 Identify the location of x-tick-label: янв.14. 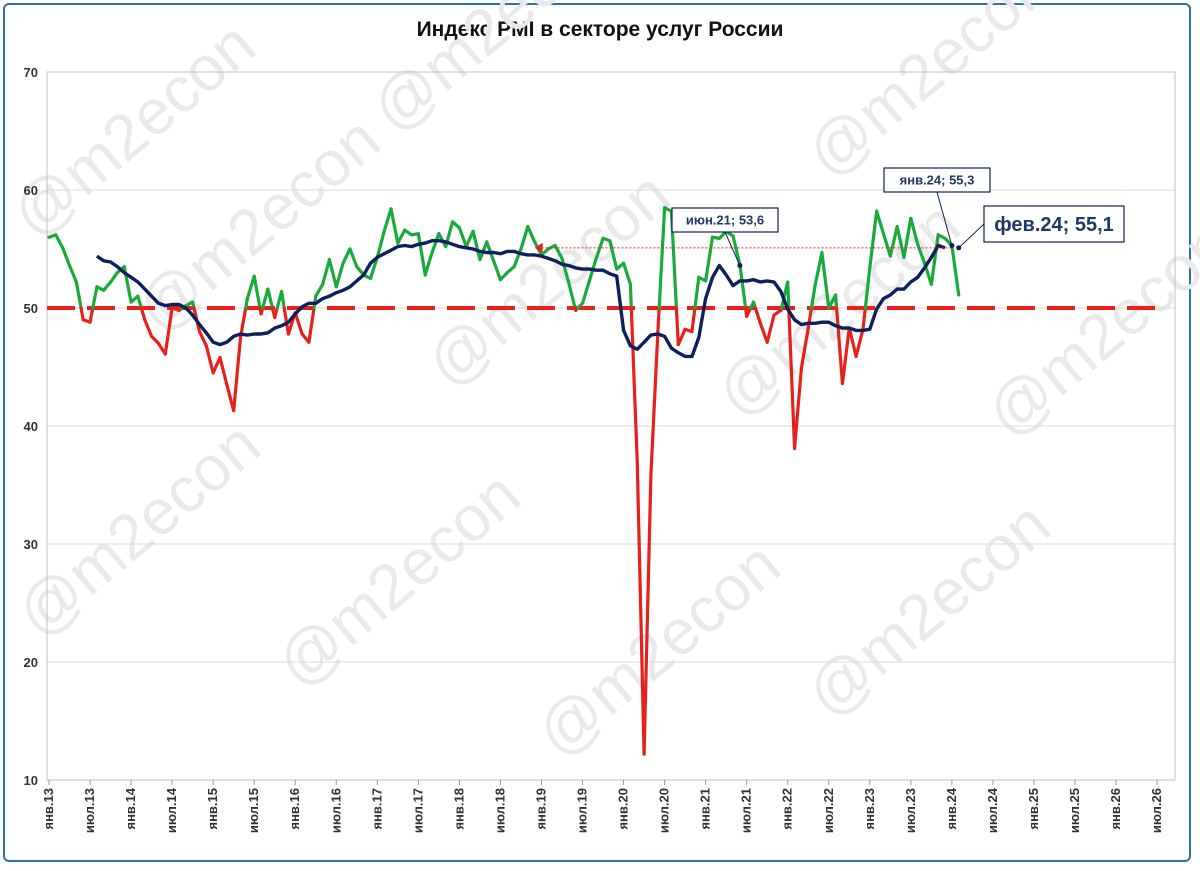
(130, 808).